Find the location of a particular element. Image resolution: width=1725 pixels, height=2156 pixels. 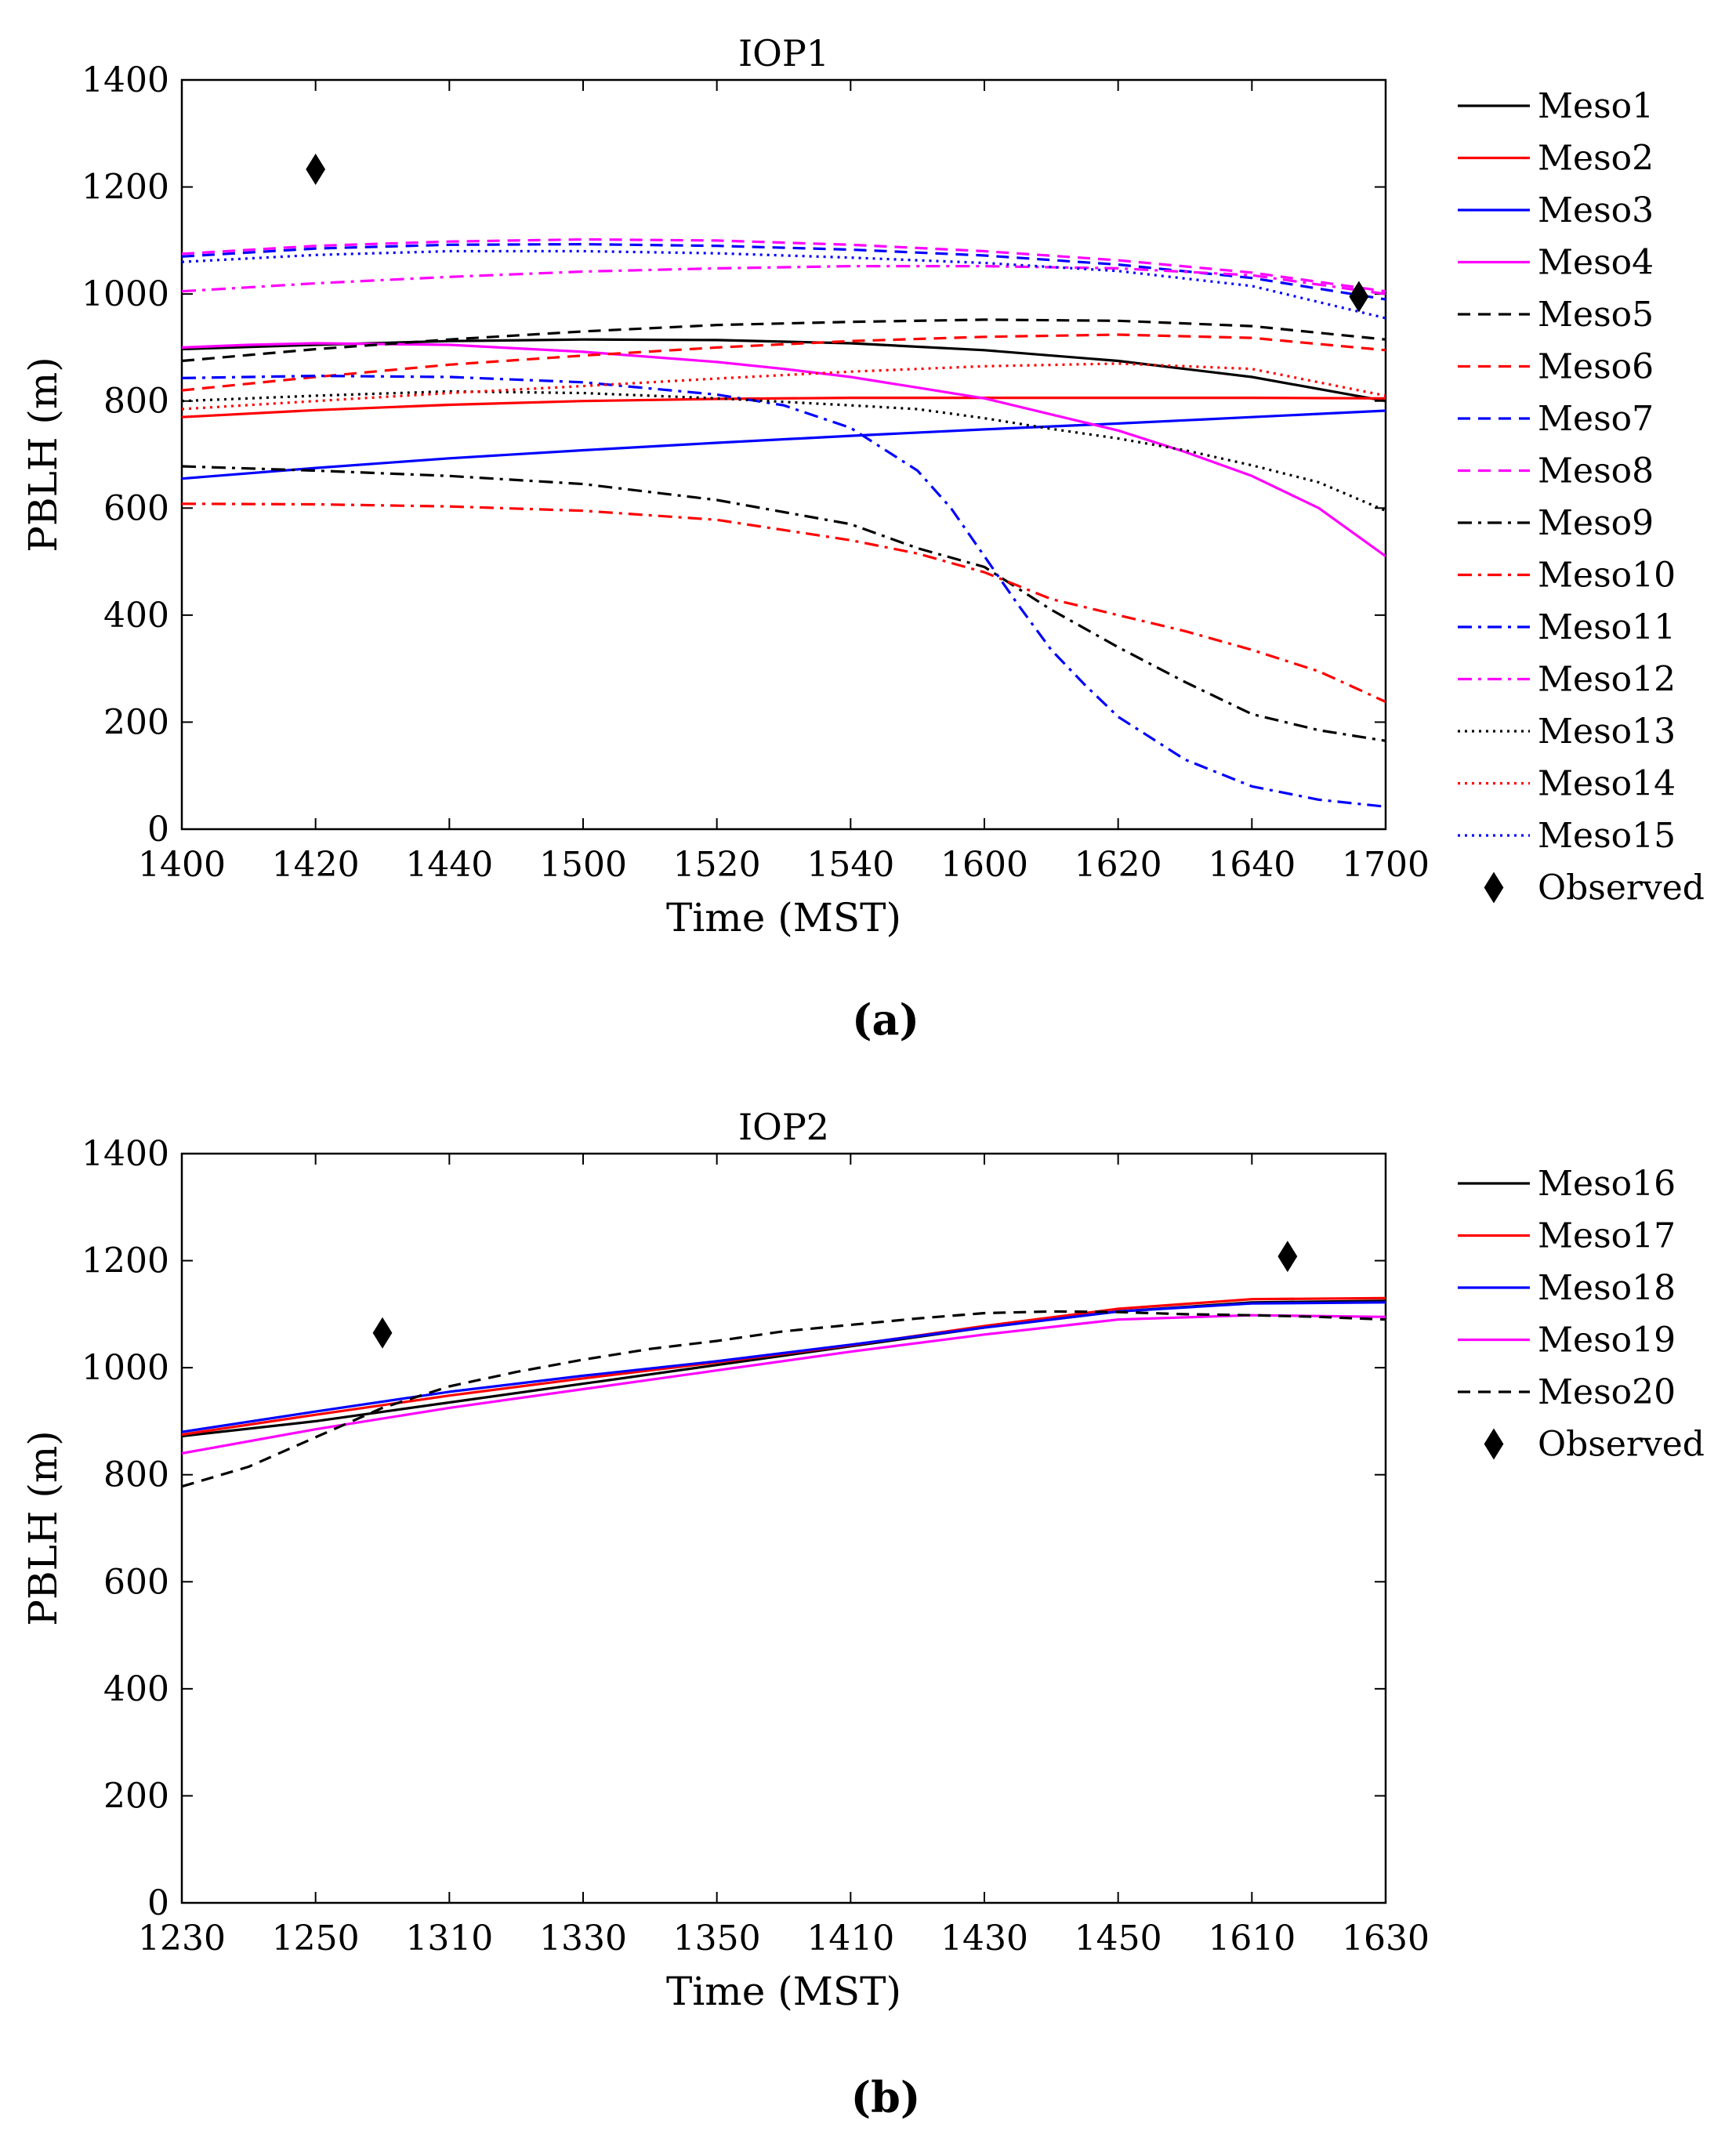

series-line-meso5 is located at coordinates (784, 340).